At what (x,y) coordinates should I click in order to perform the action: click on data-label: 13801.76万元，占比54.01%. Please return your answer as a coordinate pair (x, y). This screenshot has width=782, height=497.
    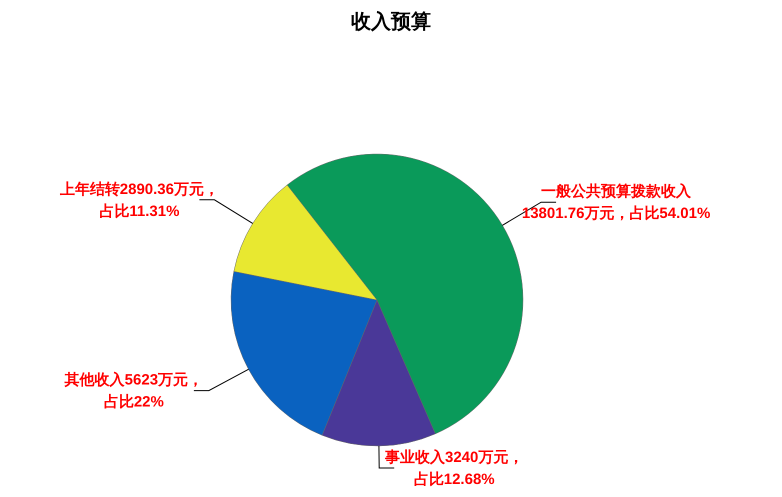
    Looking at the image, I should click on (616, 213).